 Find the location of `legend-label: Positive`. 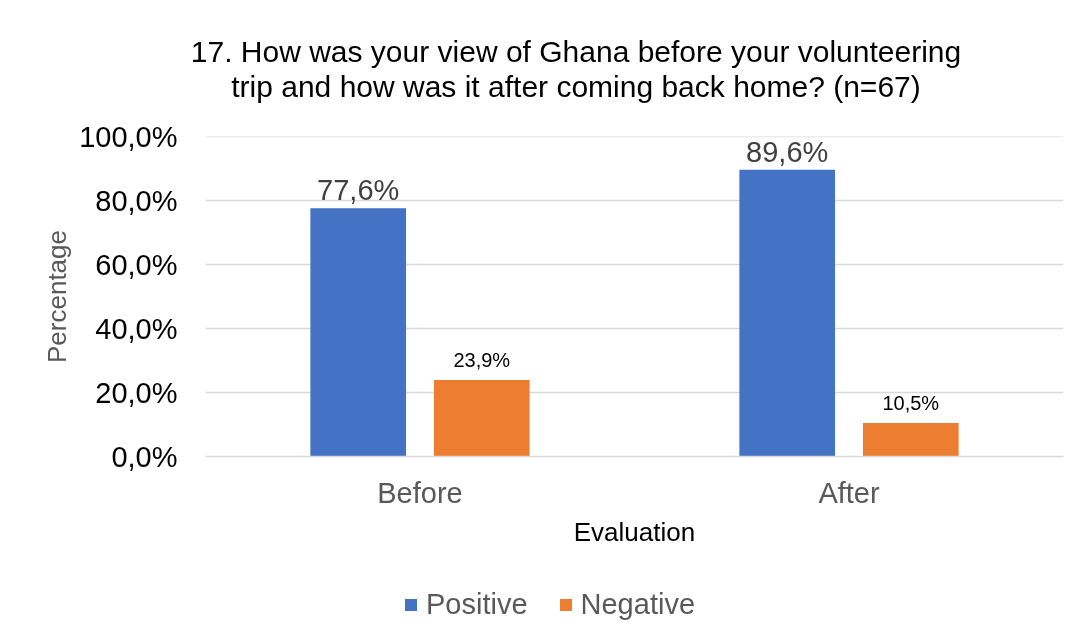

legend-label: Positive is located at coordinates (477, 604).